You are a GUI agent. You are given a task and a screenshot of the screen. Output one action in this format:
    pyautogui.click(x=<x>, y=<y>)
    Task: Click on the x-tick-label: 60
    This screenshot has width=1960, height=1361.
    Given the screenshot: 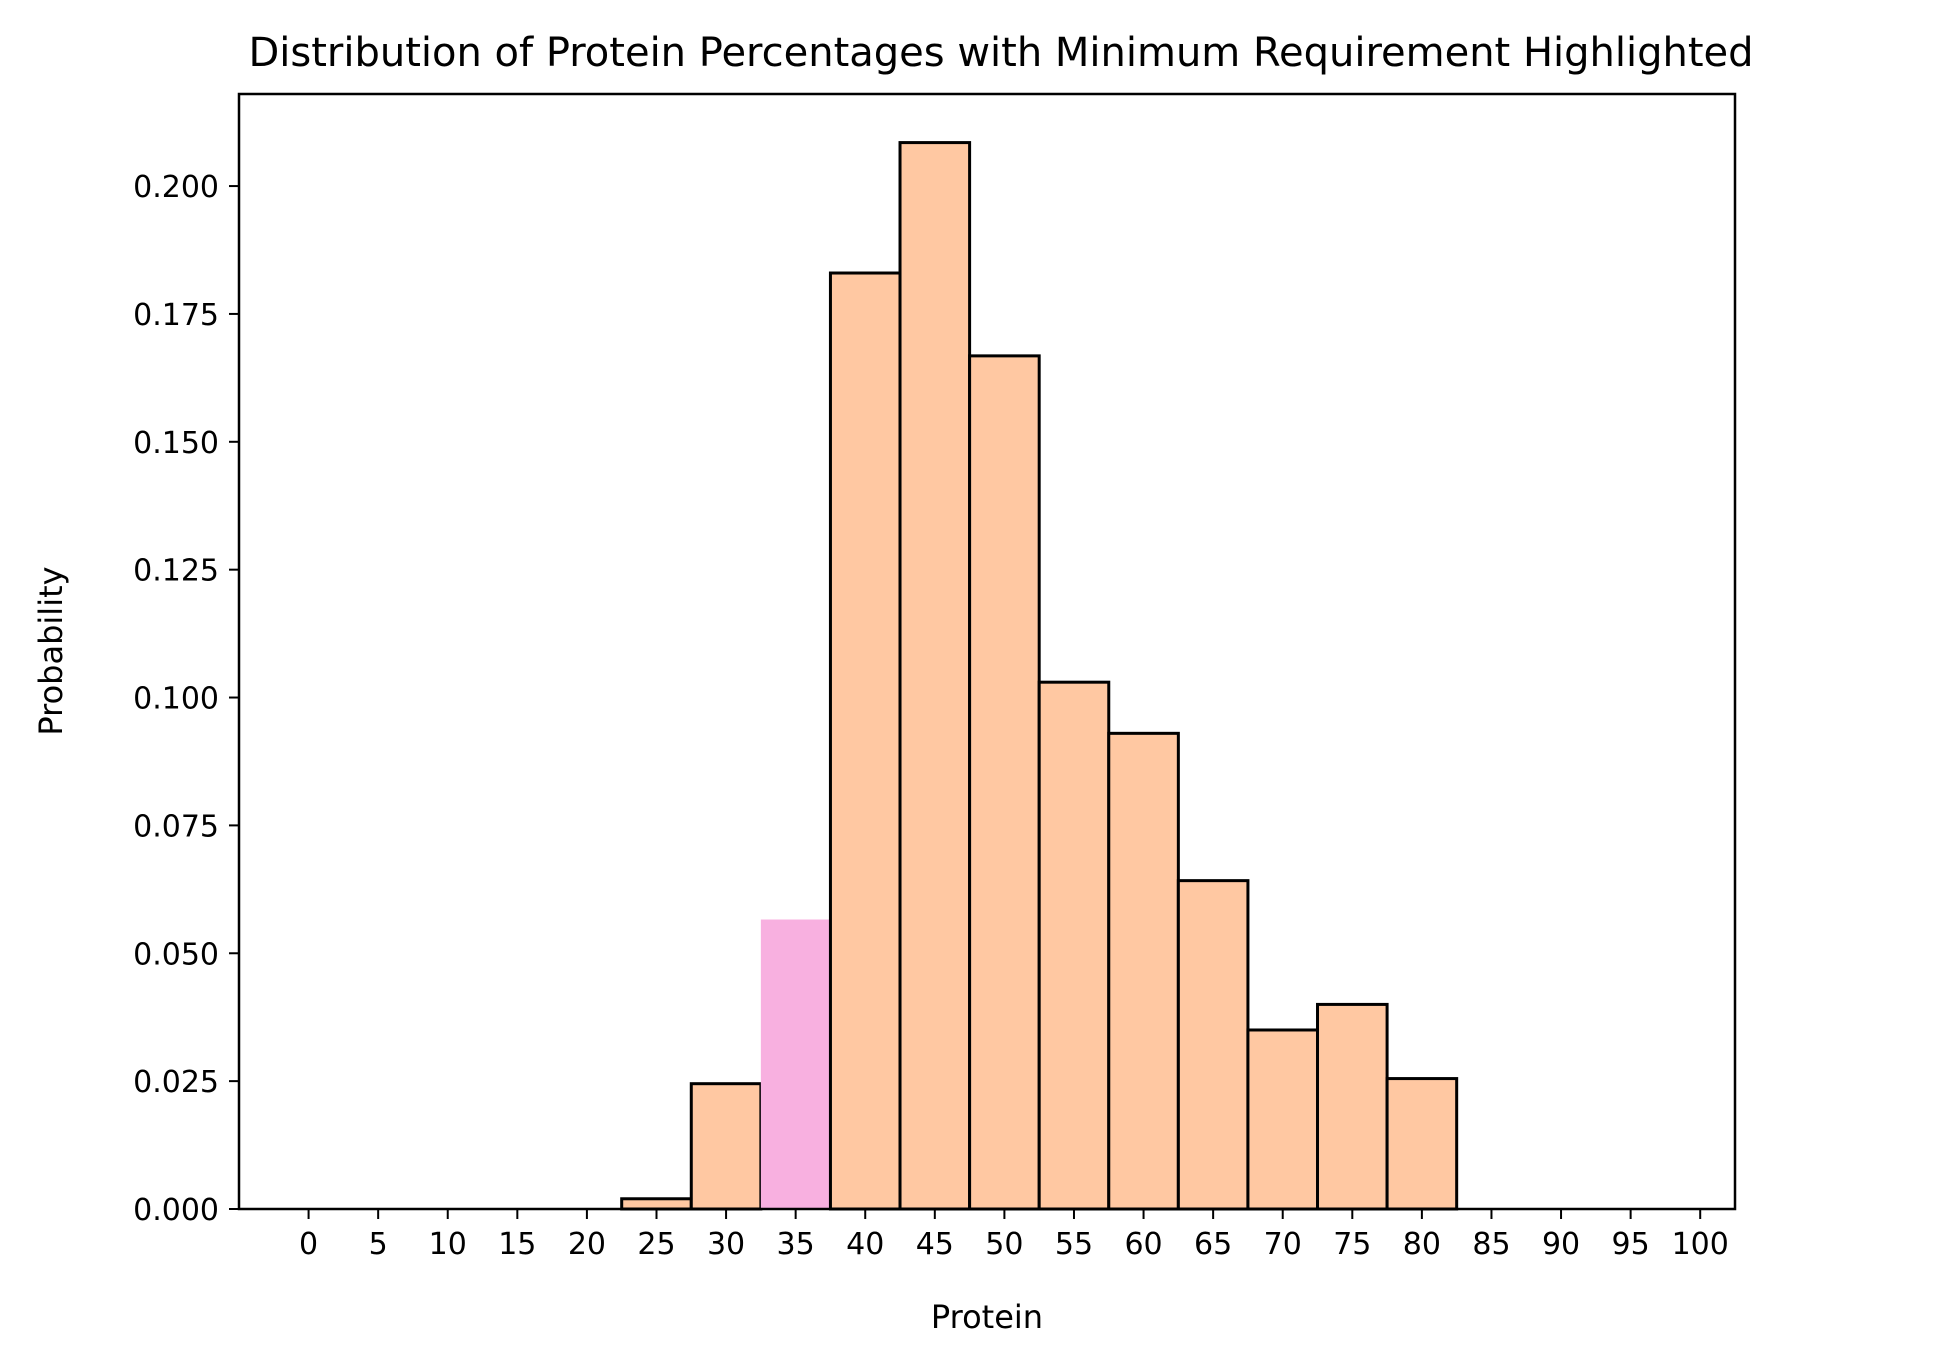 What is the action you would take?
    pyautogui.click(x=1143, y=1244)
    